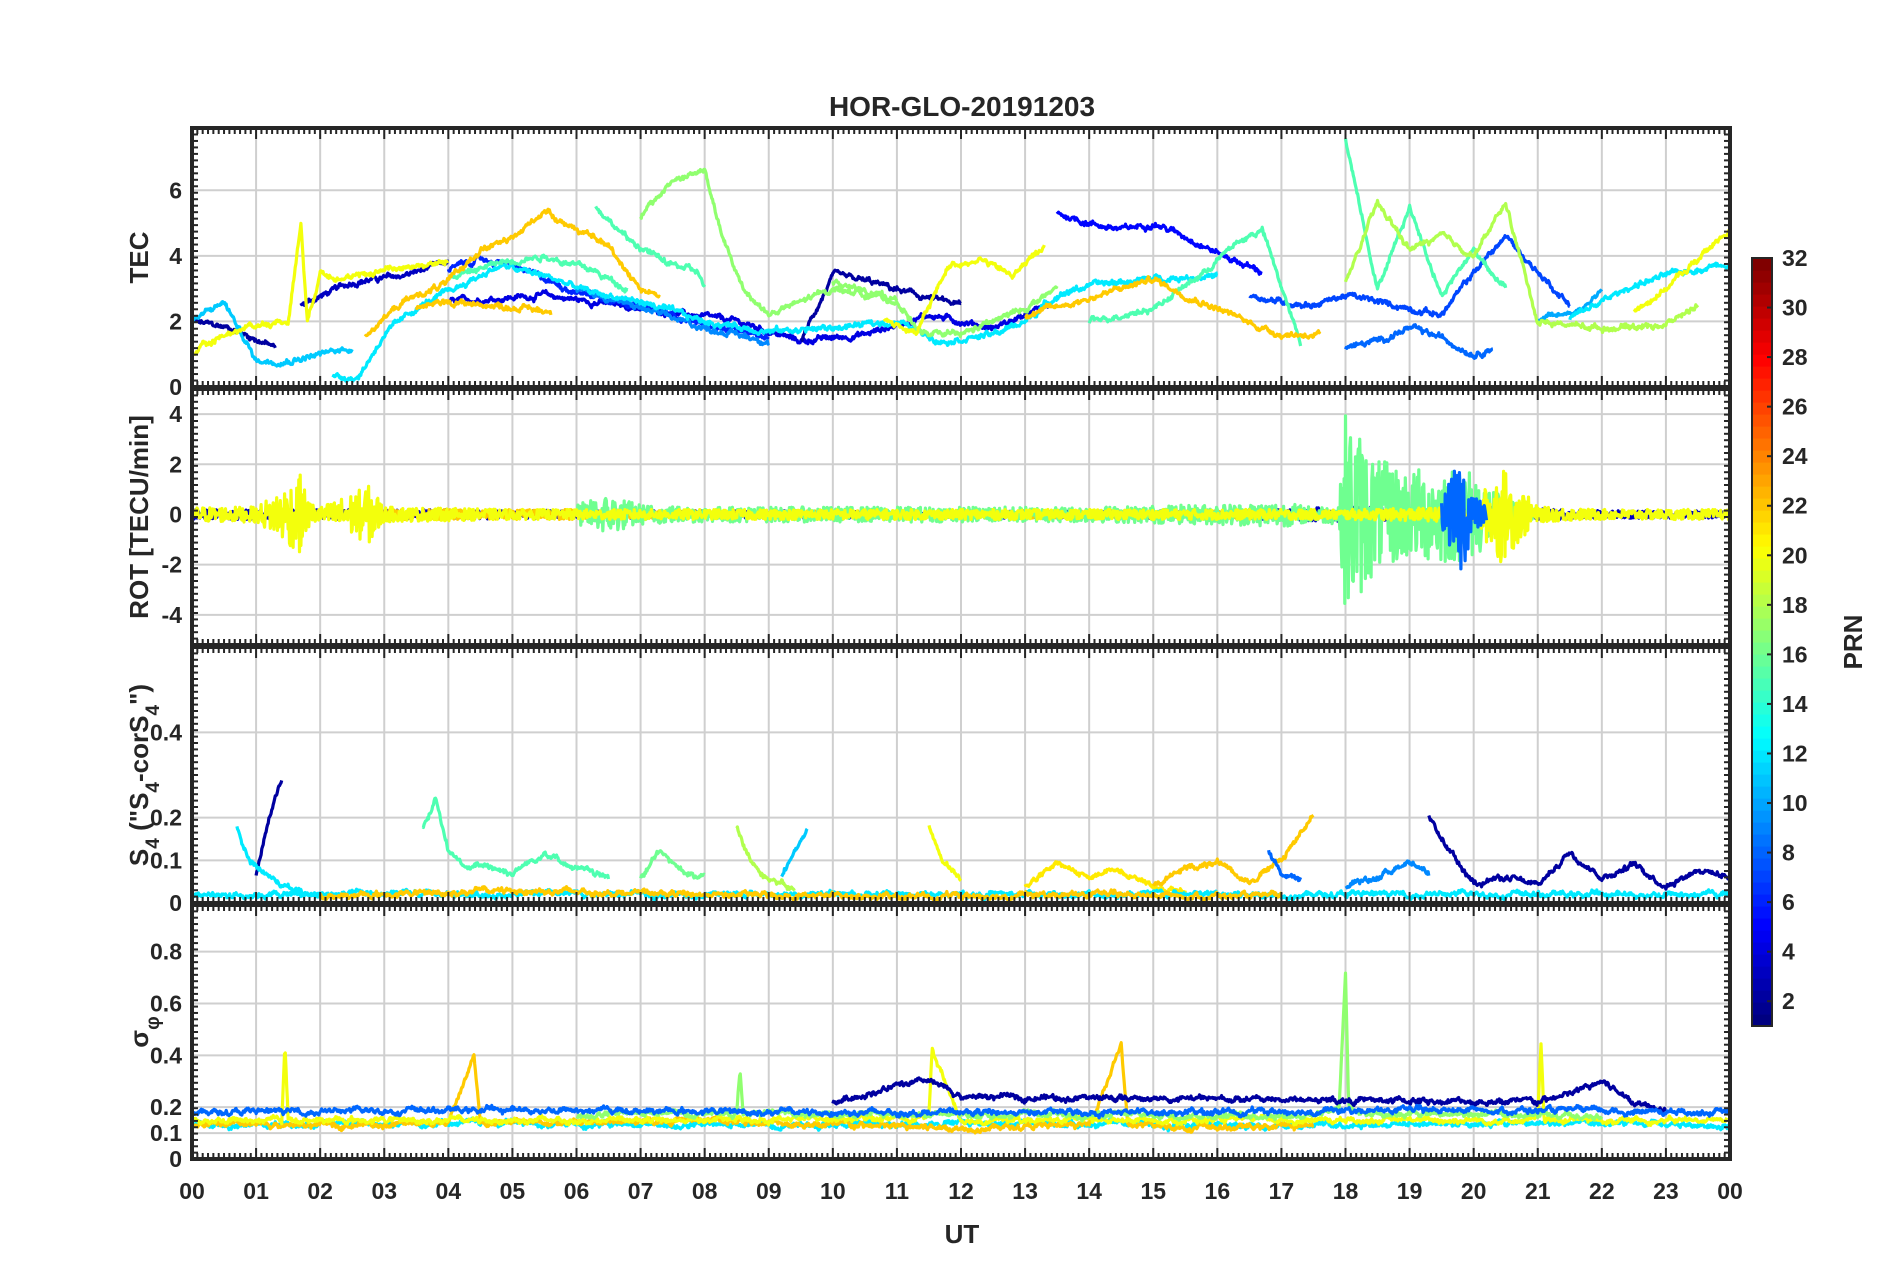 The height and width of the screenshot is (1272, 1902). Describe the element at coordinates (320, 1191) in the screenshot. I see `x-tick-label: 02` at that location.